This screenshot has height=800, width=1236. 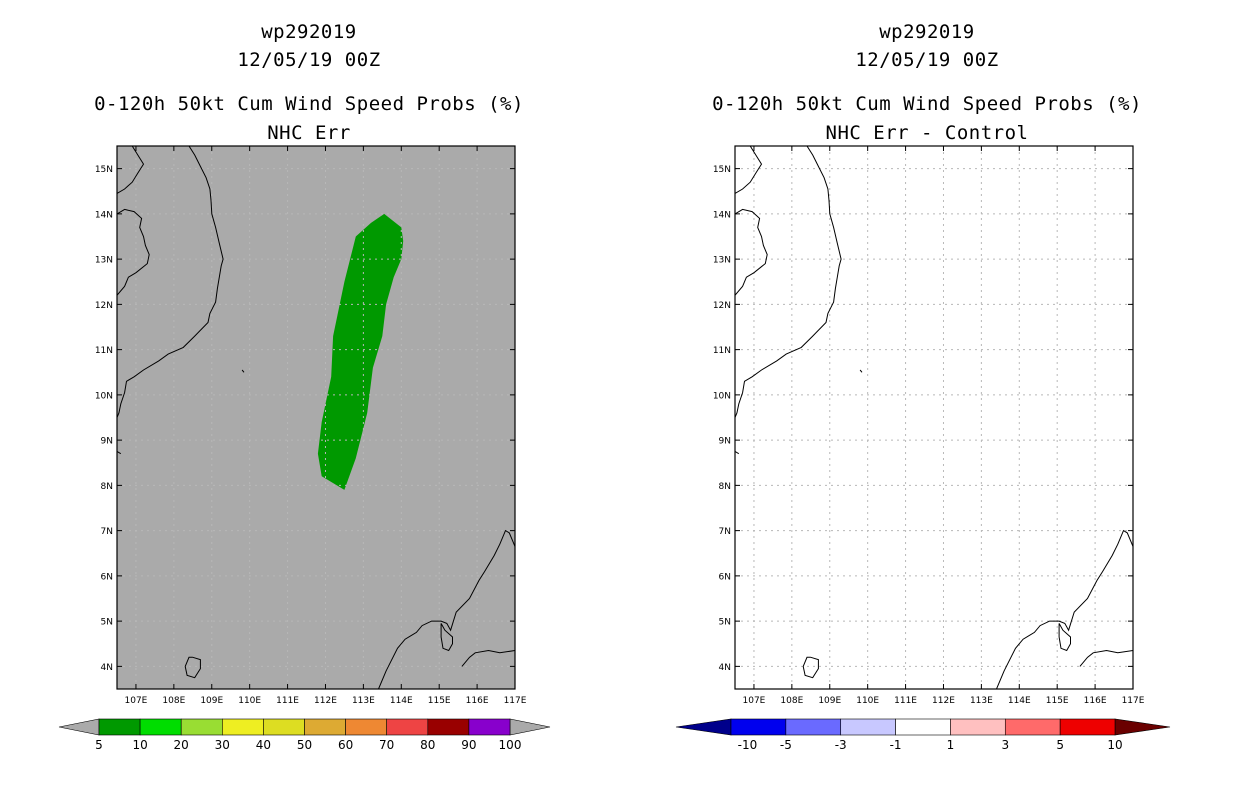 What do you see at coordinates (427, 745) in the screenshot?
I see `colorbar-label: 80` at bounding box center [427, 745].